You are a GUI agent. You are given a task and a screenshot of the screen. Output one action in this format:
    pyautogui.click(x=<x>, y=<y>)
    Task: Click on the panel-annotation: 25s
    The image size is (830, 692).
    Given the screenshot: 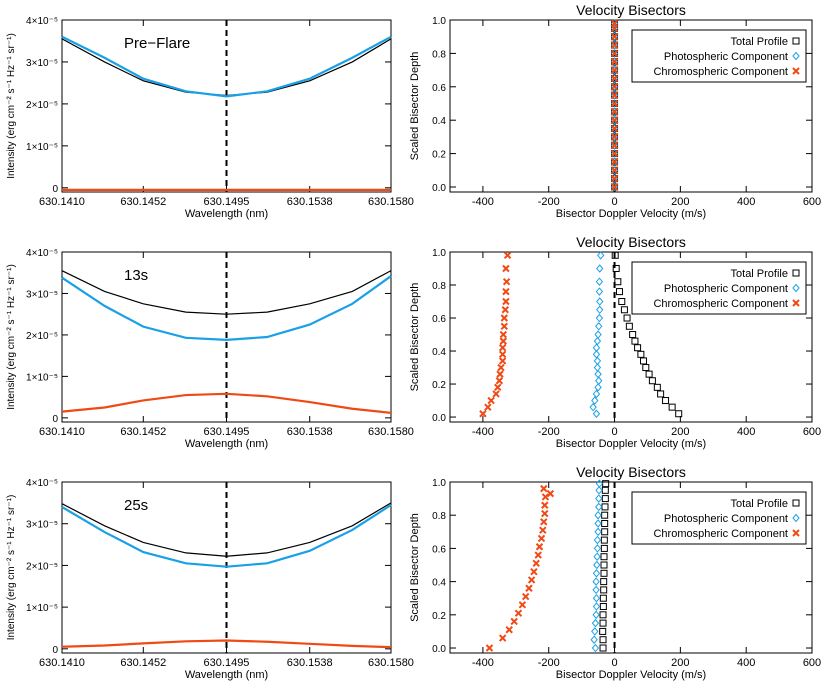 What is the action you would take?
    pyautogui.click(x=136, y=505)
    